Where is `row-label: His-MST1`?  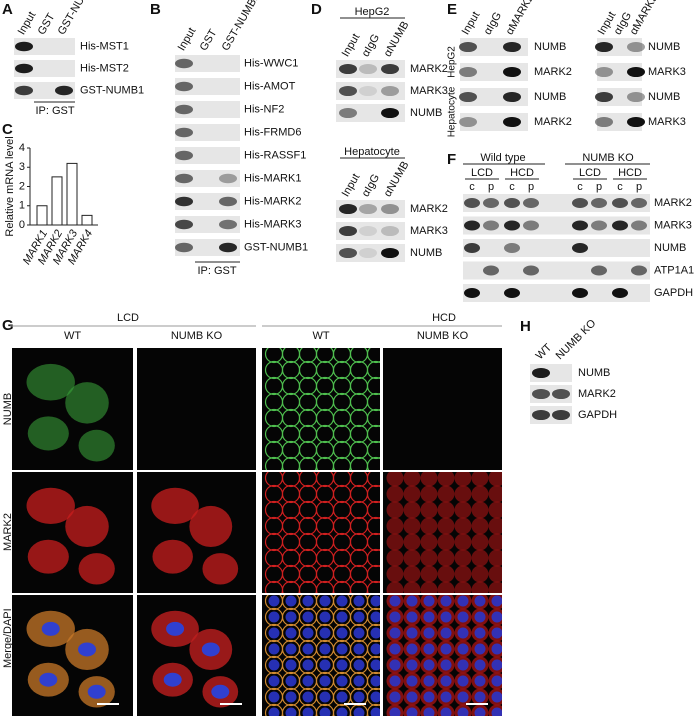
row-label: His-MST1 is located at coordinates (104, 46).